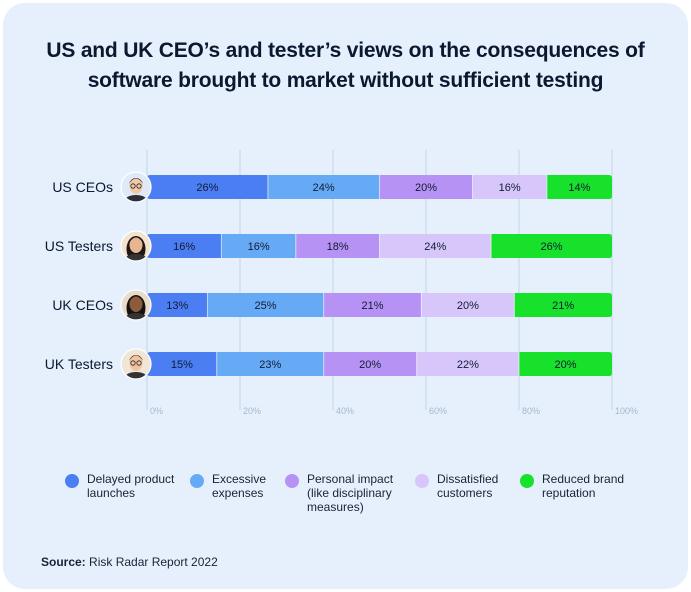 The width and height of the screenshot is (691, 592). What do you see at coordinates (82, 187) in the screenshot?
I see `category-label: US CEOs` at bounding box center [82, 187].